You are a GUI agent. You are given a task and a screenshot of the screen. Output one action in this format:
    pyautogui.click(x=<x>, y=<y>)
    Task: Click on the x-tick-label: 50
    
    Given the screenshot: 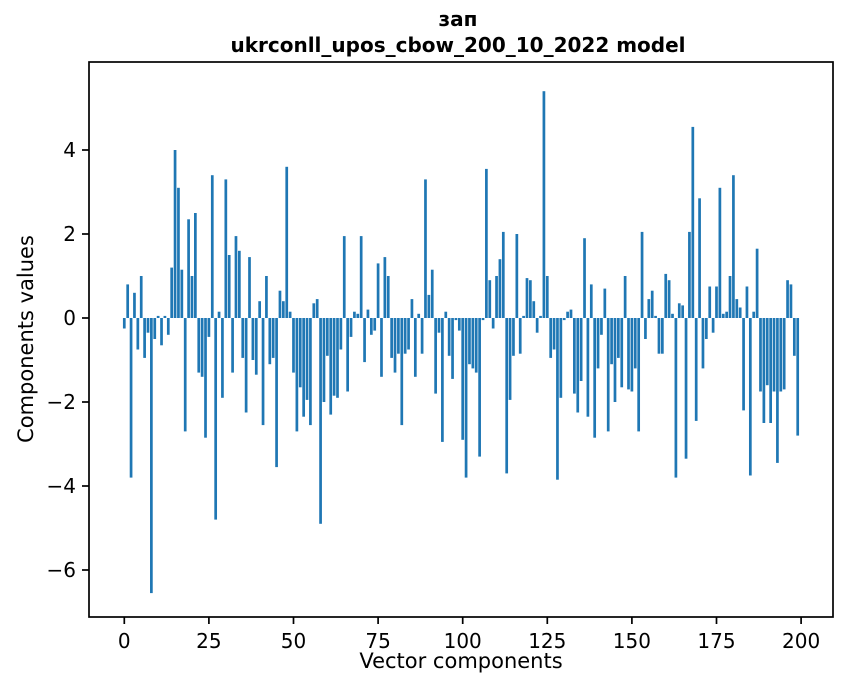 What is the action you would take?
    pyautogui.click(x=293, y=641)
    